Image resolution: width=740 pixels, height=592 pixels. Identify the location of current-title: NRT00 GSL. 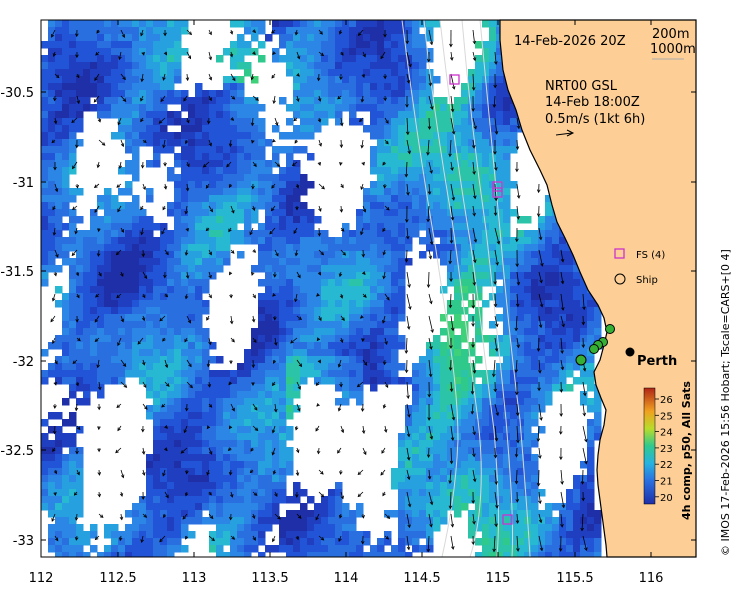
(581, 86).